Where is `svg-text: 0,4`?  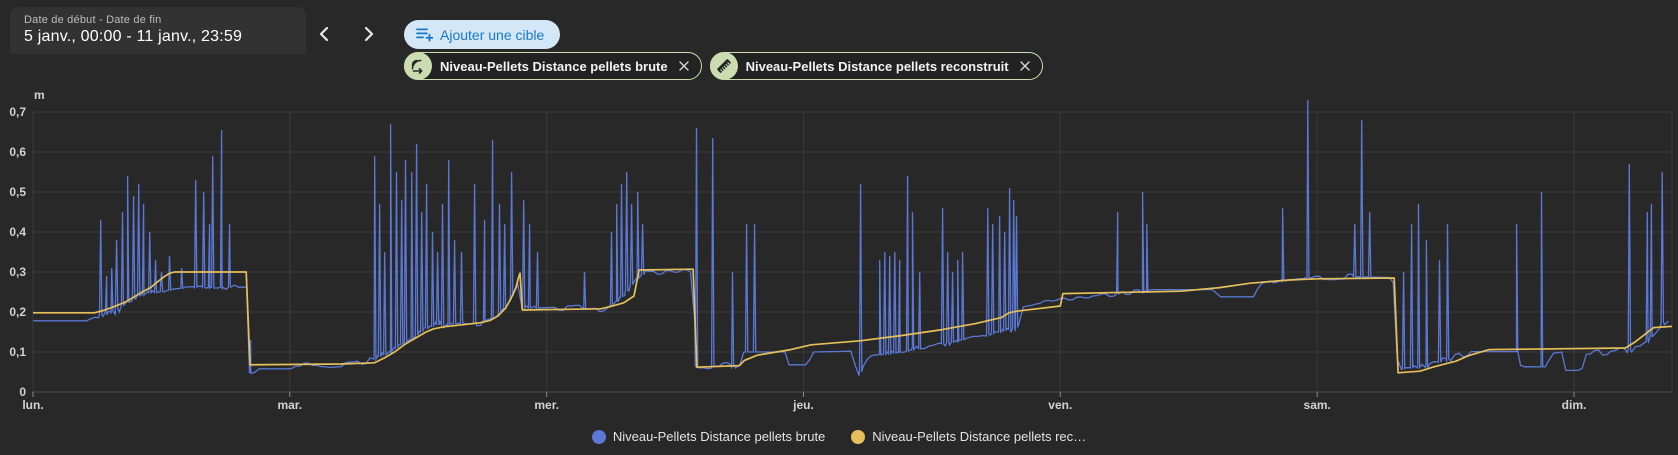 svg-text: 0,4 is located at coordinates (17, 232).